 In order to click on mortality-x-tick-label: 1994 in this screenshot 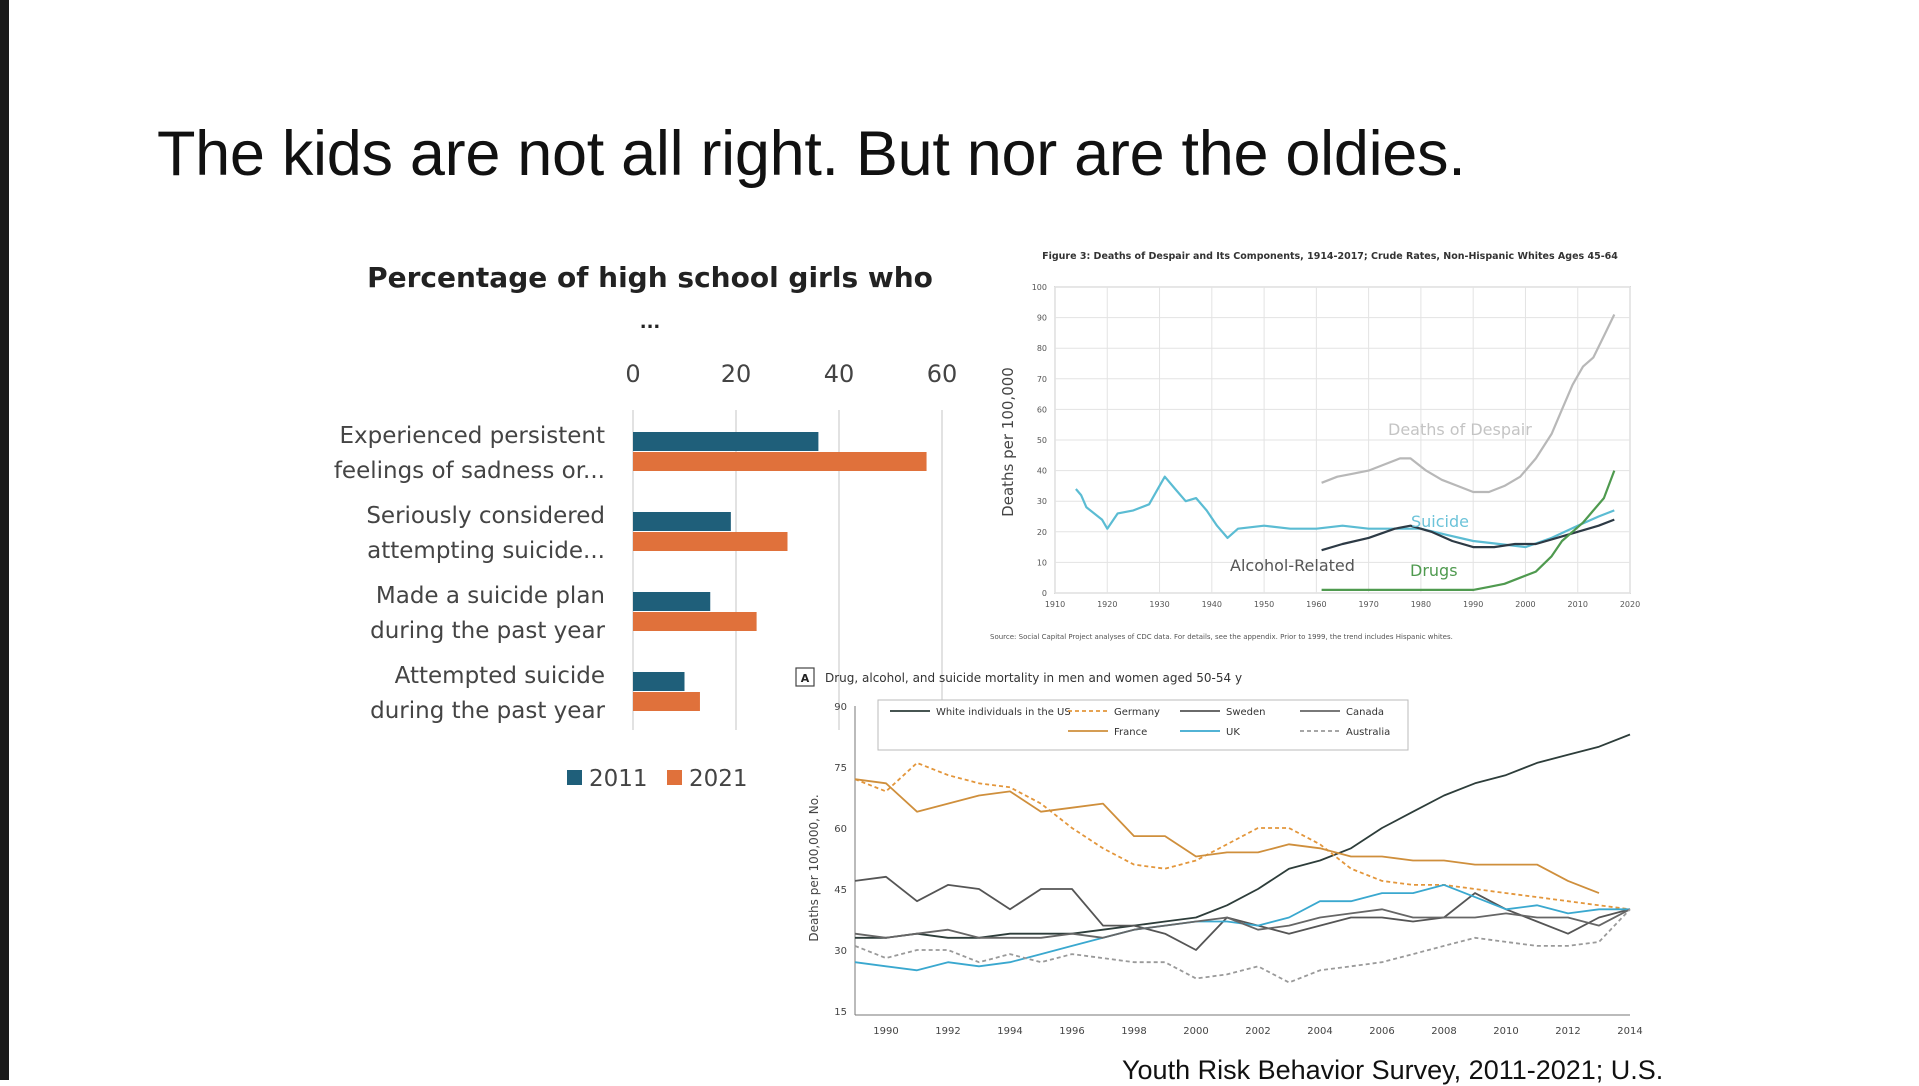, I will do `click(1009, 1031)`.